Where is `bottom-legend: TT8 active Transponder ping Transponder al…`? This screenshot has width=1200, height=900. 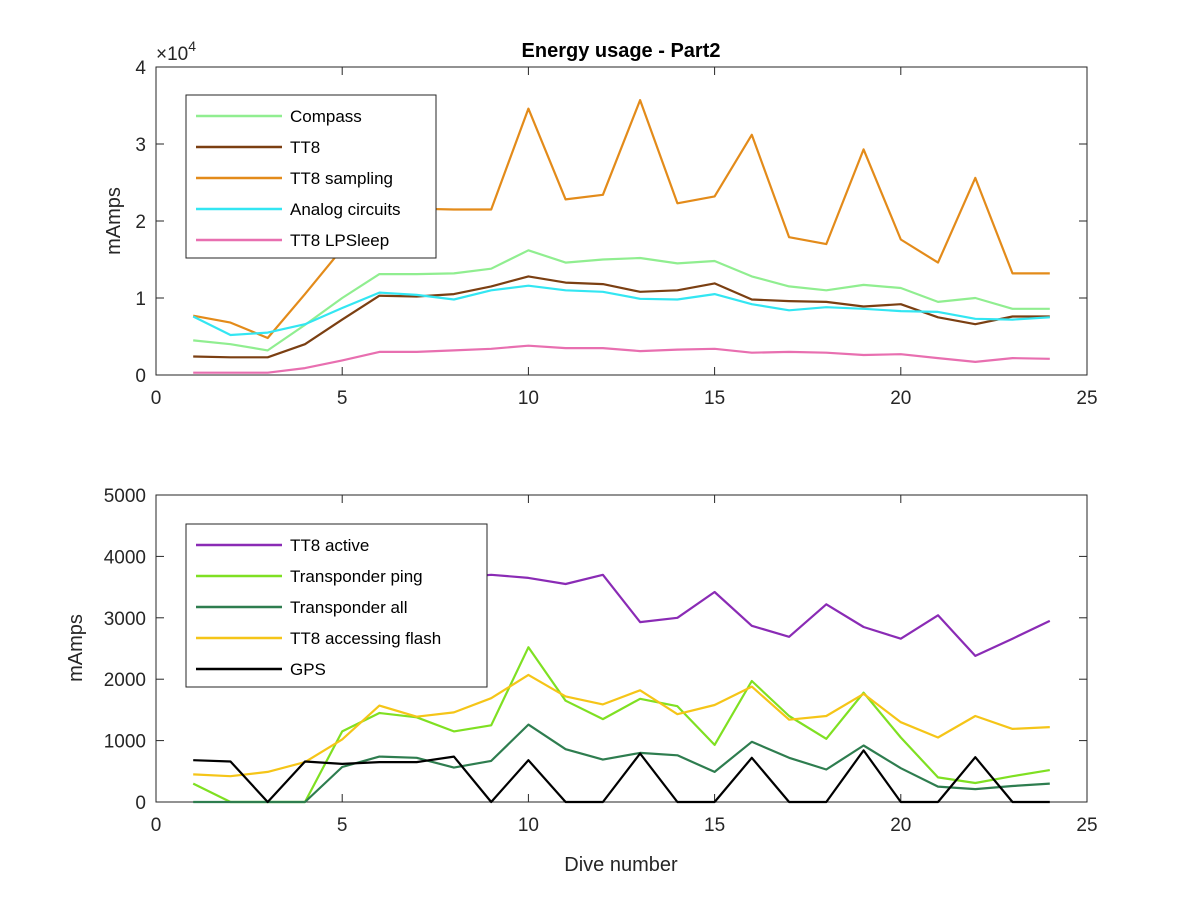
bottom-legend: TT8 active Transponder ping Transponder al… is located at coordinates (336, 605).